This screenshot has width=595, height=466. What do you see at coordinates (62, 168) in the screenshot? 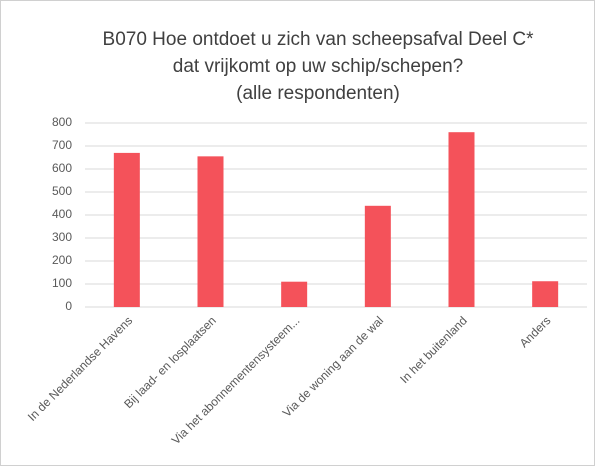
I see `y-tick-label: 600` at bounding box center [62, 168].